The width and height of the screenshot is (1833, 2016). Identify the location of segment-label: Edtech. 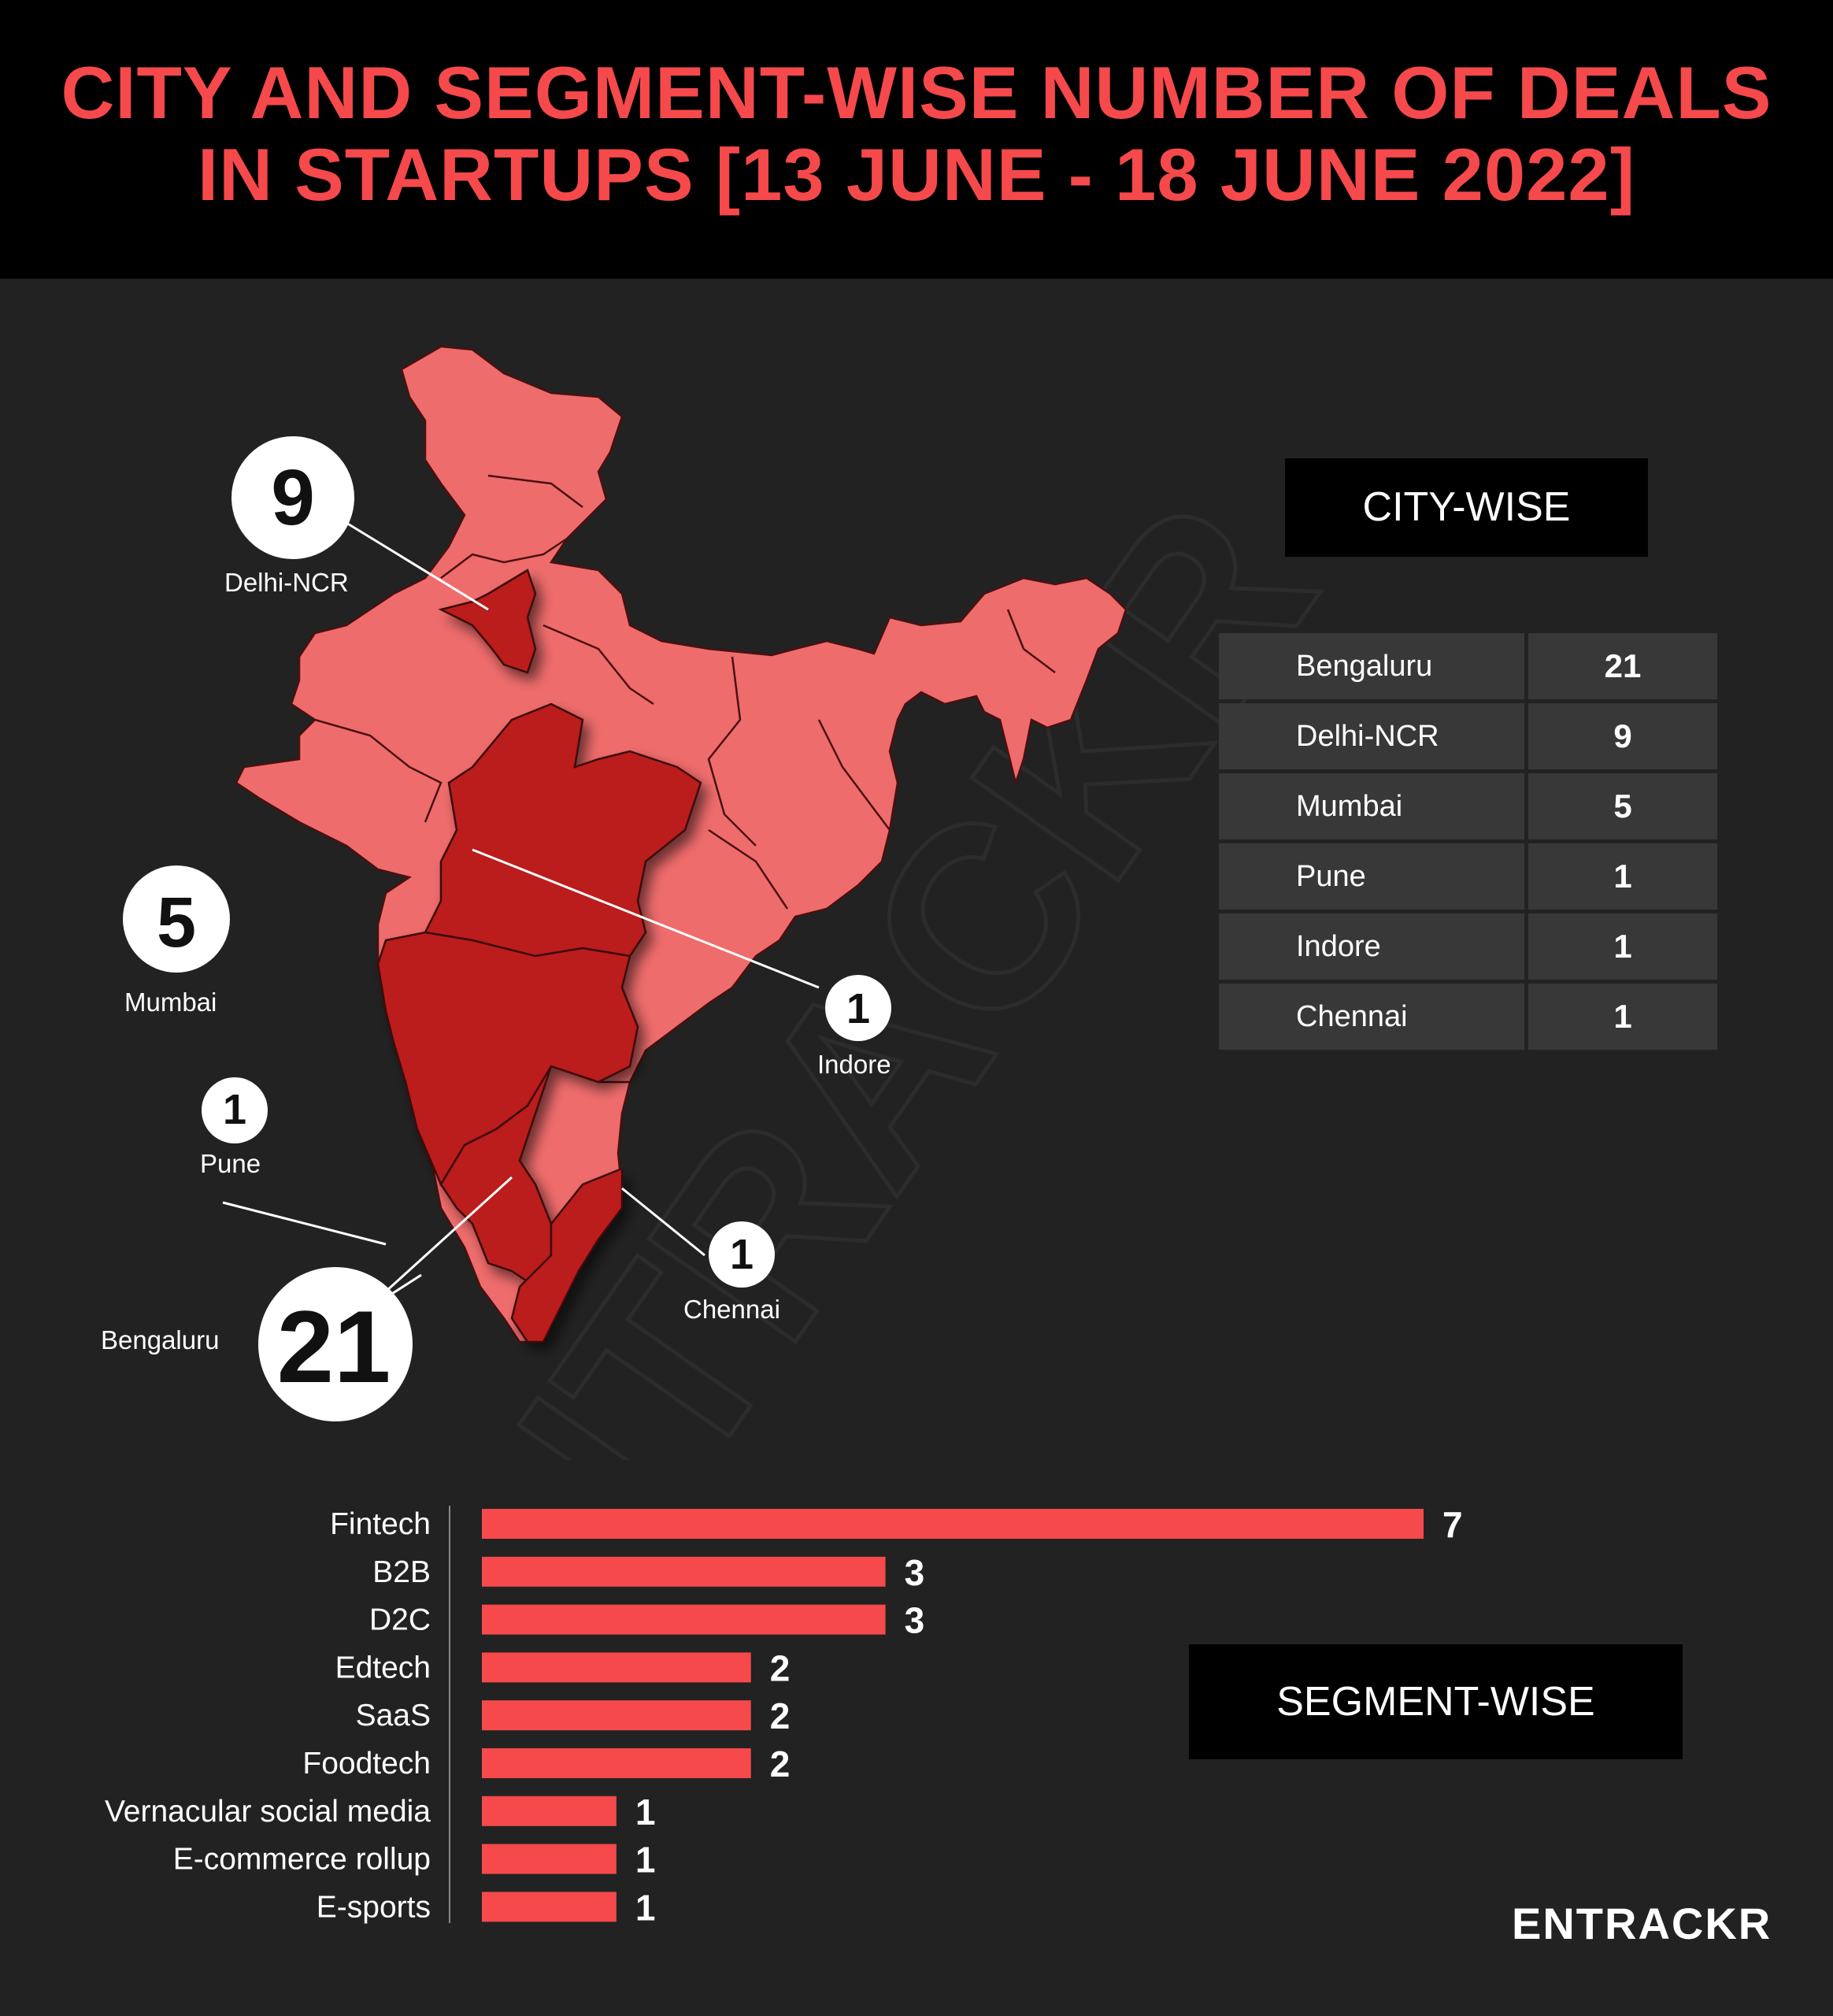
(383, 1667).